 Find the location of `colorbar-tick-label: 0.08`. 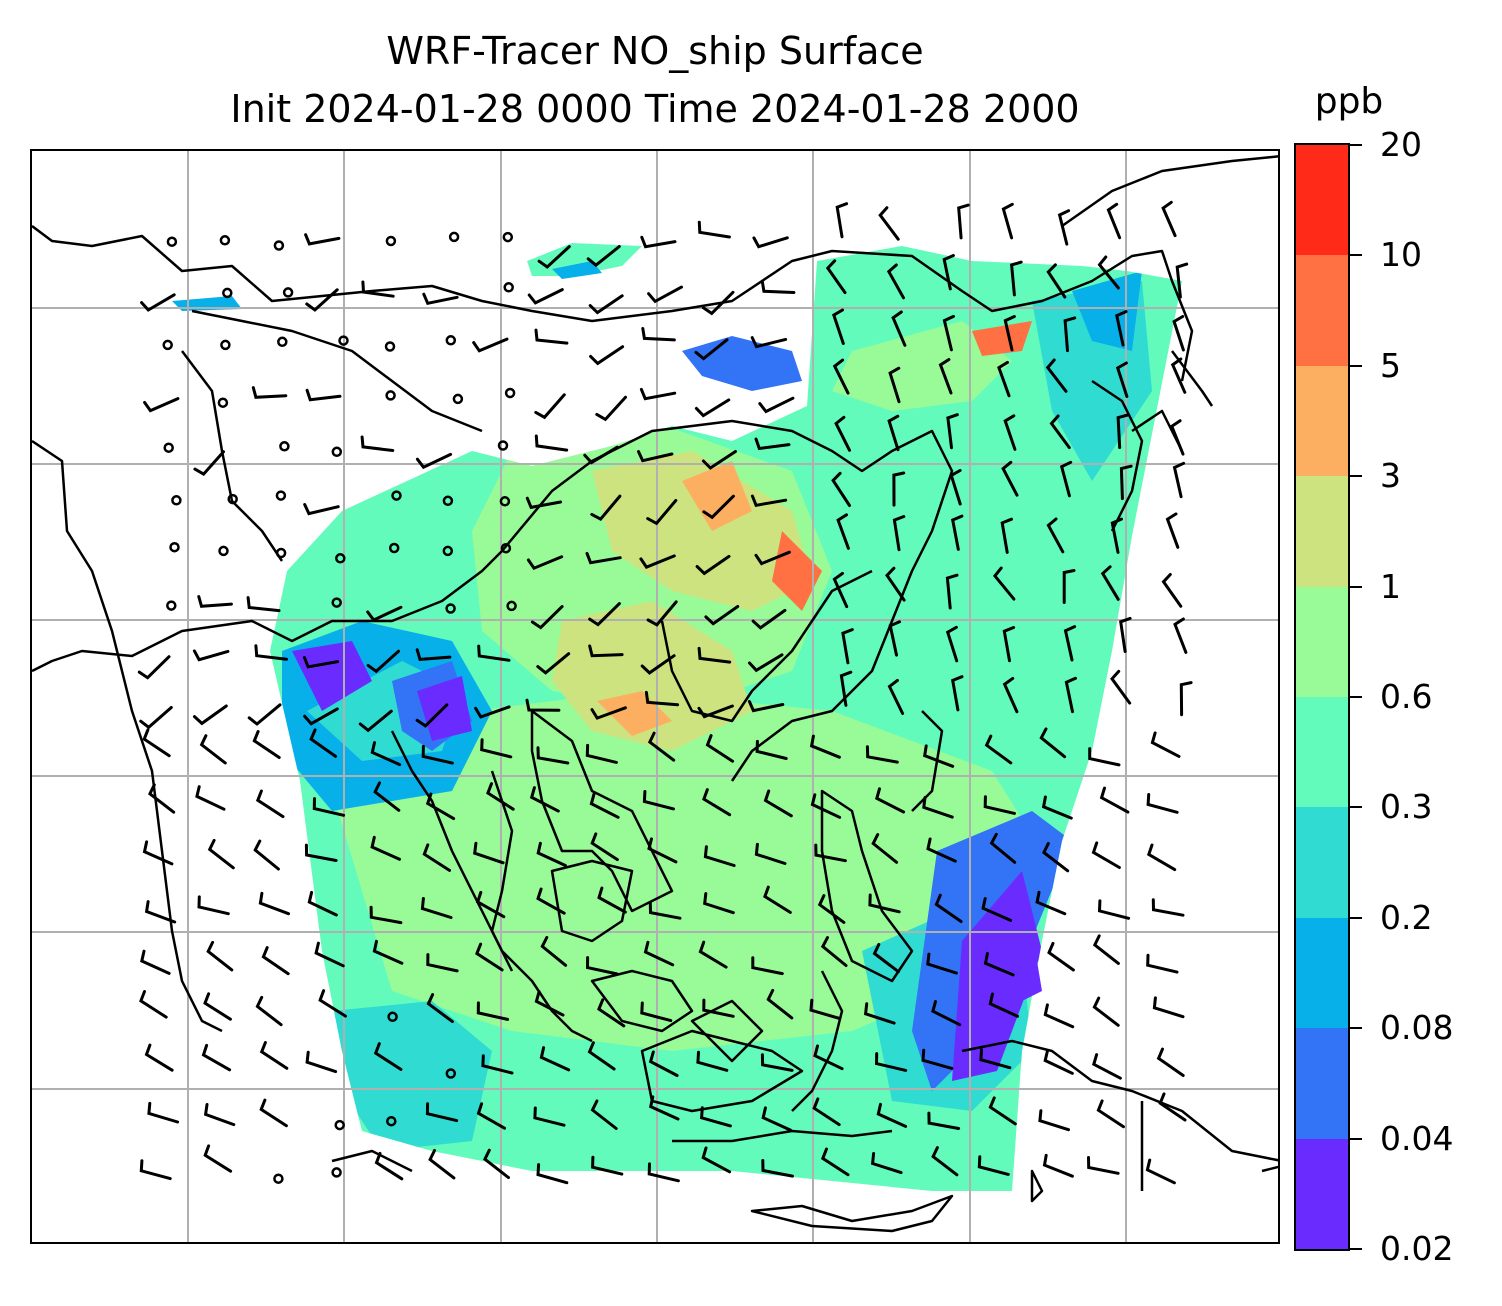

colorbar-tick-label: 0.08 is located at coordinates (1417, 1028).